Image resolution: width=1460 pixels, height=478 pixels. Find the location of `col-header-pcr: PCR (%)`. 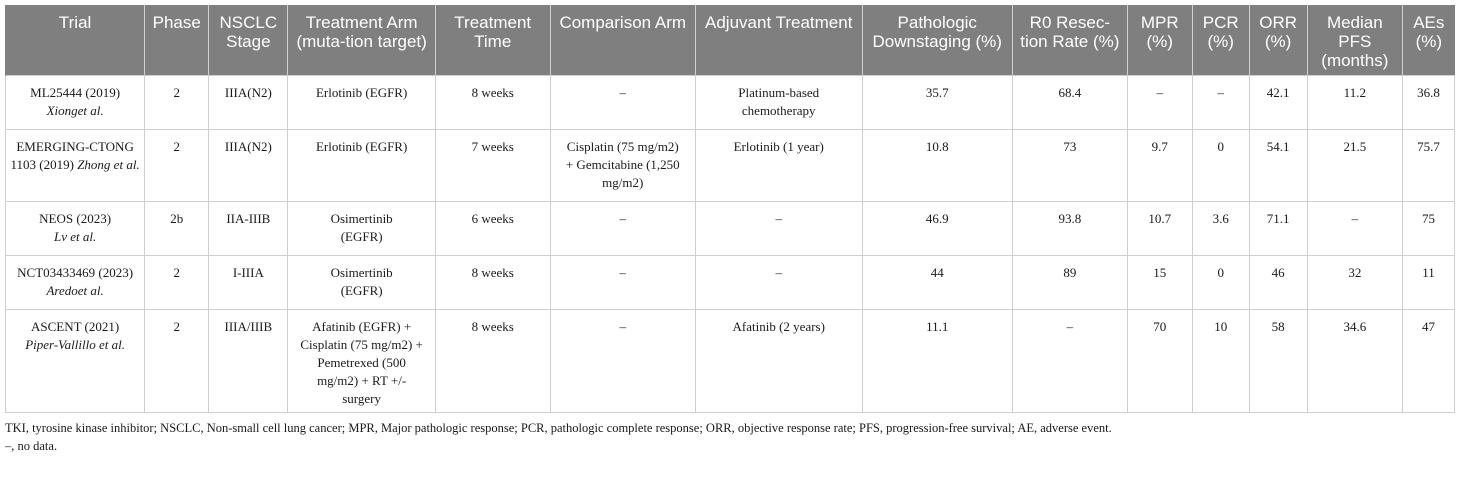

col-header-pcr: PCR (%) is located at coordinates (1220, 40).